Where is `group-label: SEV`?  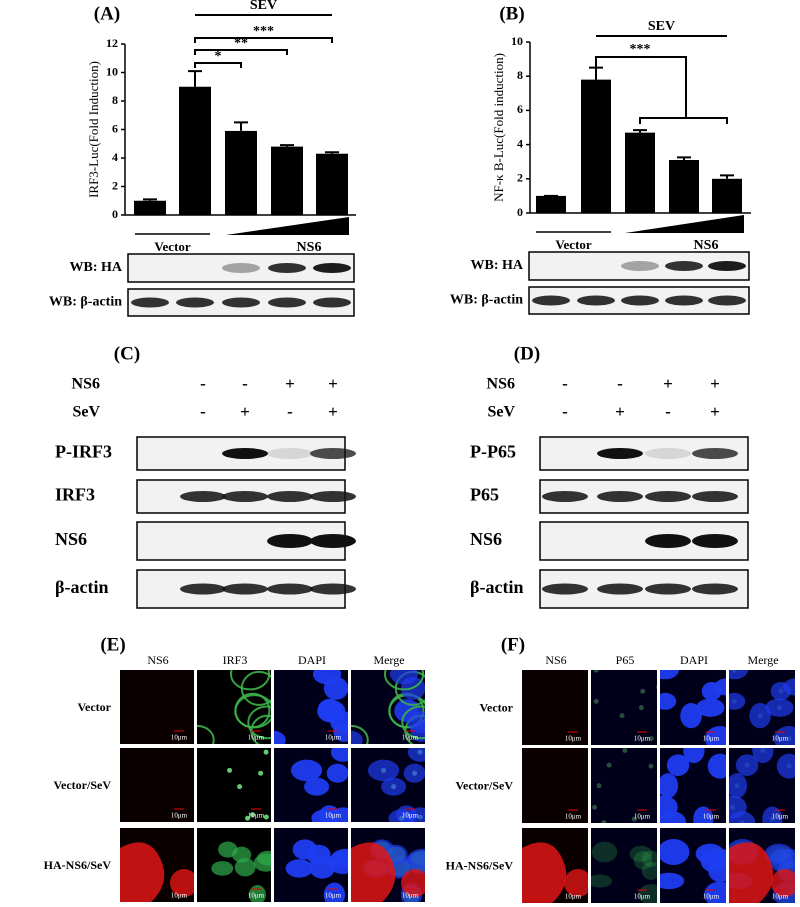 group-label: SEV is located at coordinates (263, 6).